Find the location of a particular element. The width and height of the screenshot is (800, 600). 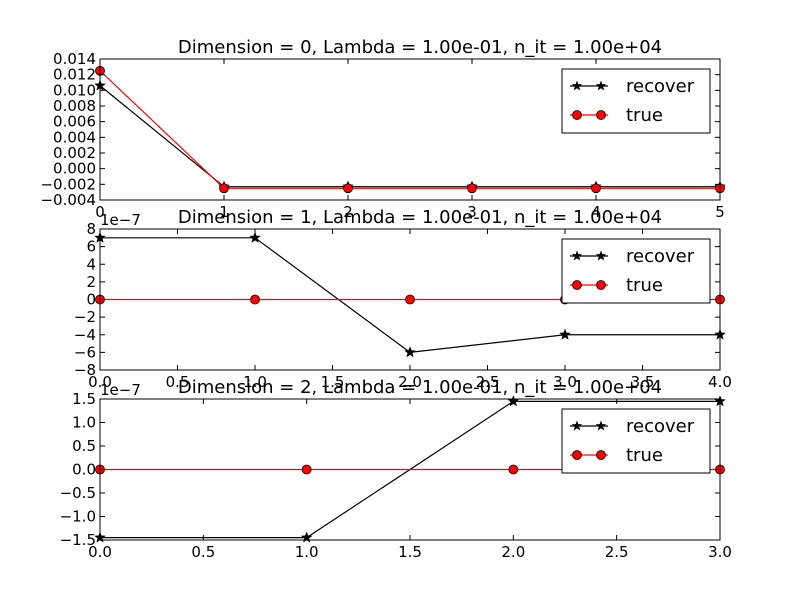

y-tick-label: 2 is located at coordinates (91, 282).